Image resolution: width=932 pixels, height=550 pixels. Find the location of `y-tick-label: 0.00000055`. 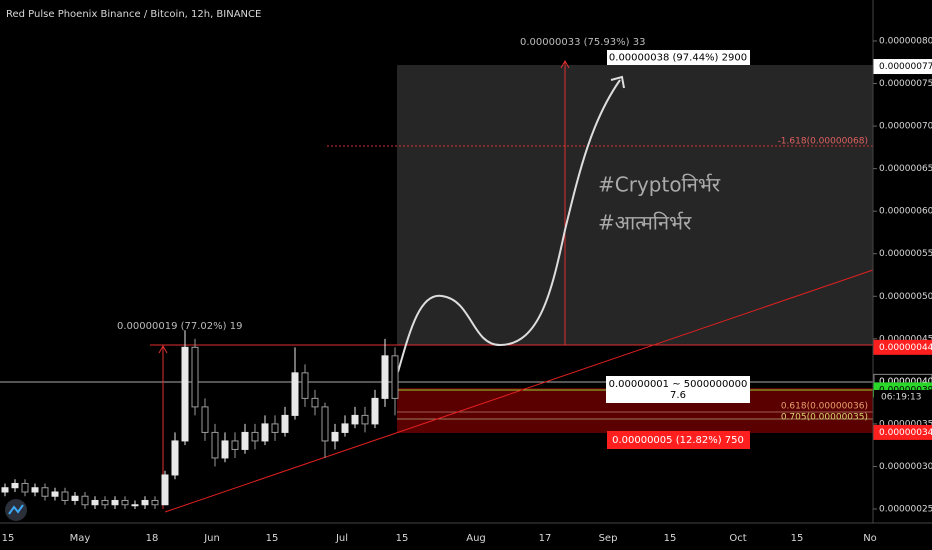

y-tick-label: 0.00000055 is located at coordinates (905, 254).